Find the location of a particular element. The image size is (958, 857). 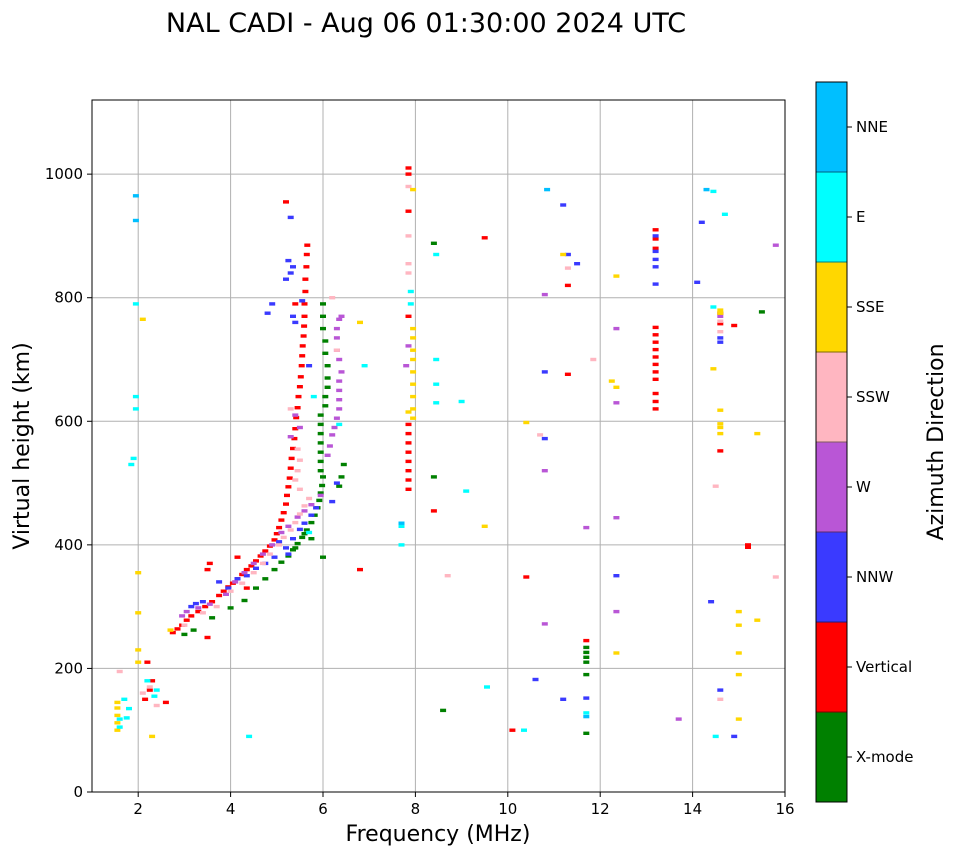

colorbar-category-label: NNE is located at coordinates (872, 127).